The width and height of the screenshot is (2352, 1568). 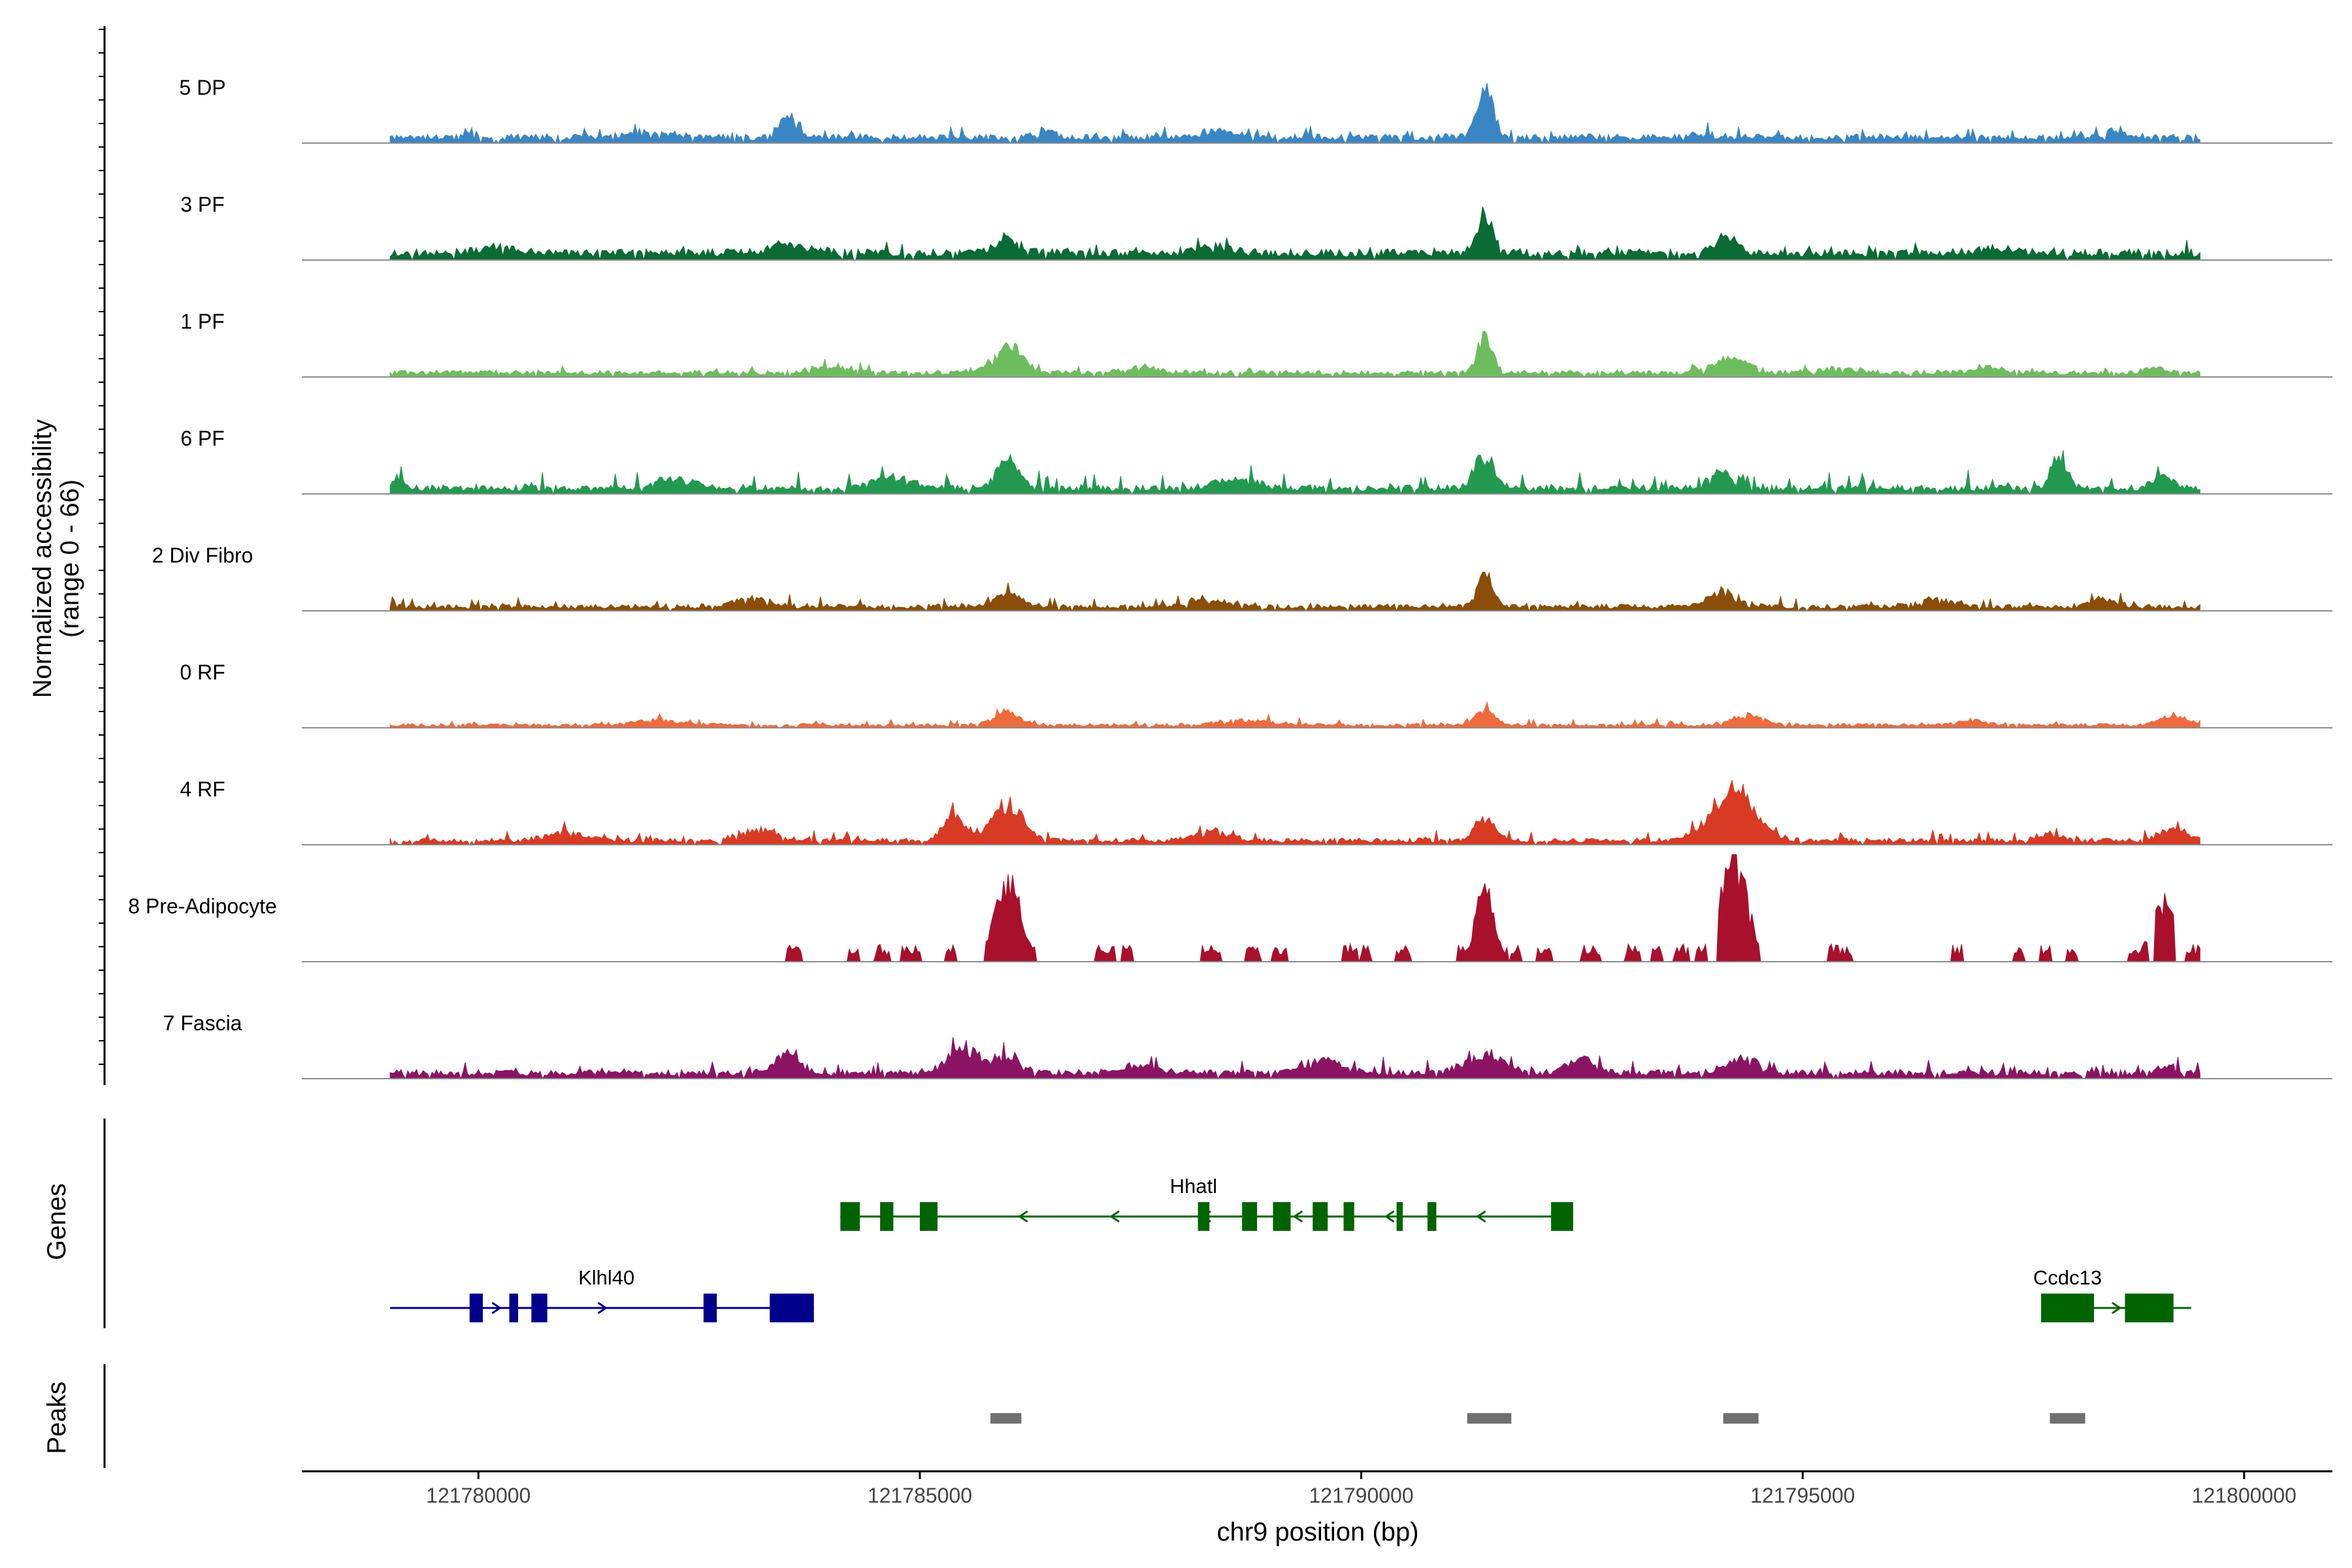 What do you see at coordinates (202, 438) in the screenshot?
I see `track-label: 6 PF` at bounding box center [202, 438].